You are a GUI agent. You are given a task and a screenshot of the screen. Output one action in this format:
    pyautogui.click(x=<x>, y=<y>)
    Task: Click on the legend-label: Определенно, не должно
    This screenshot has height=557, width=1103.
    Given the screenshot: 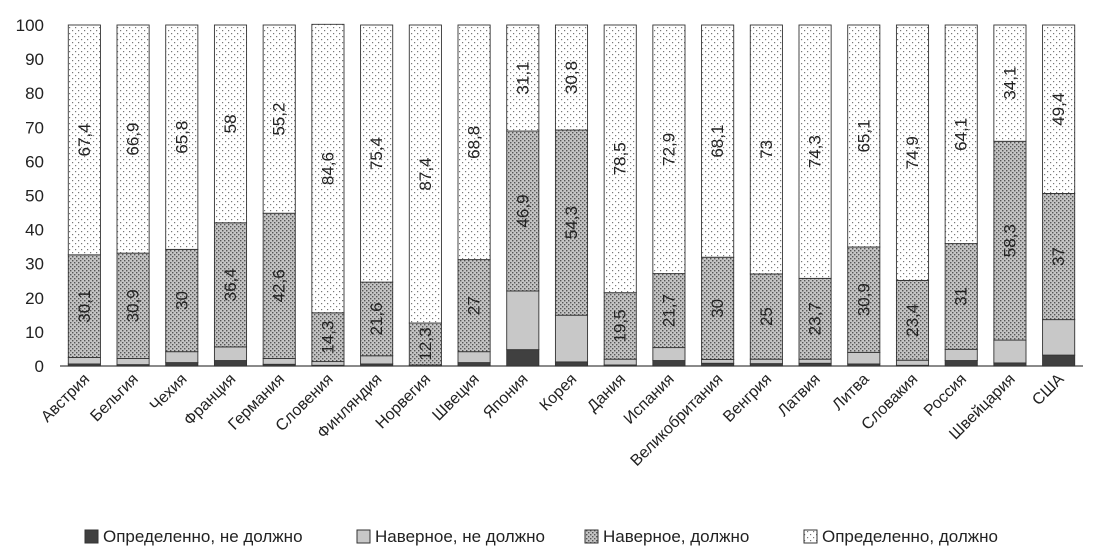 What is the action you would take?
    pyautogui.click(x=203, y=536)
    